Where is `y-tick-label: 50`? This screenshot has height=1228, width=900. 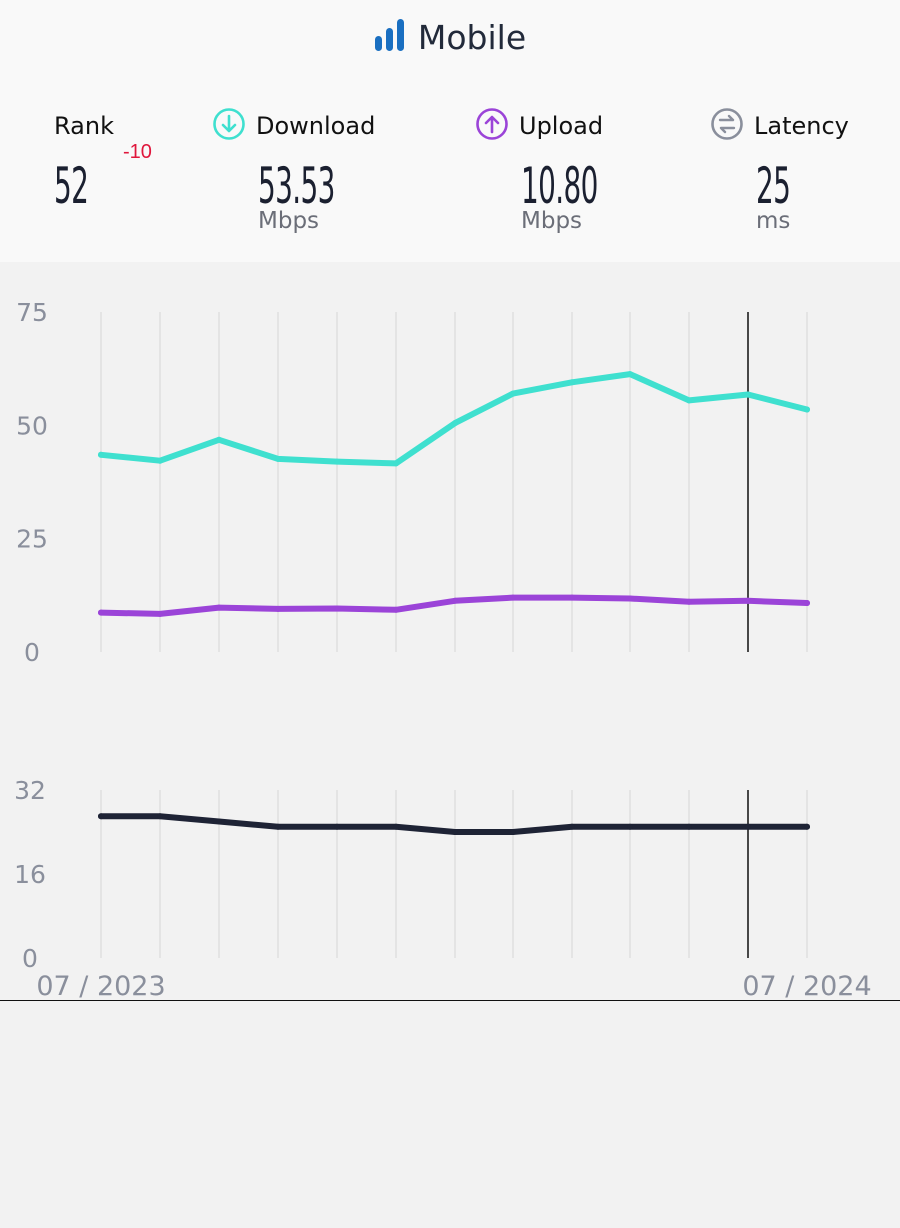
y-tick-label: 50 is located at coordinates (32, 425).